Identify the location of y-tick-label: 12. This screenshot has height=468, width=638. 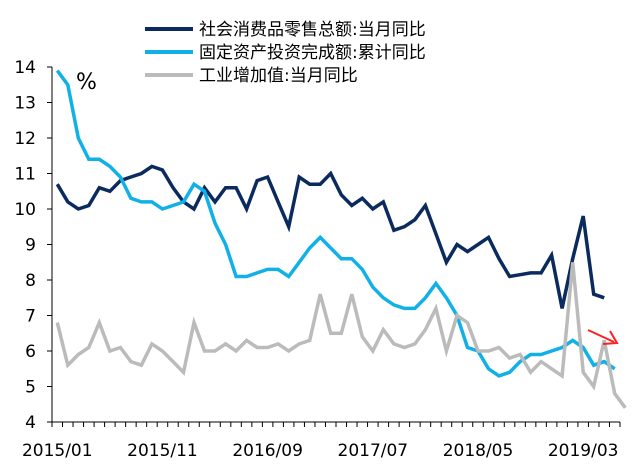
(25, 139).